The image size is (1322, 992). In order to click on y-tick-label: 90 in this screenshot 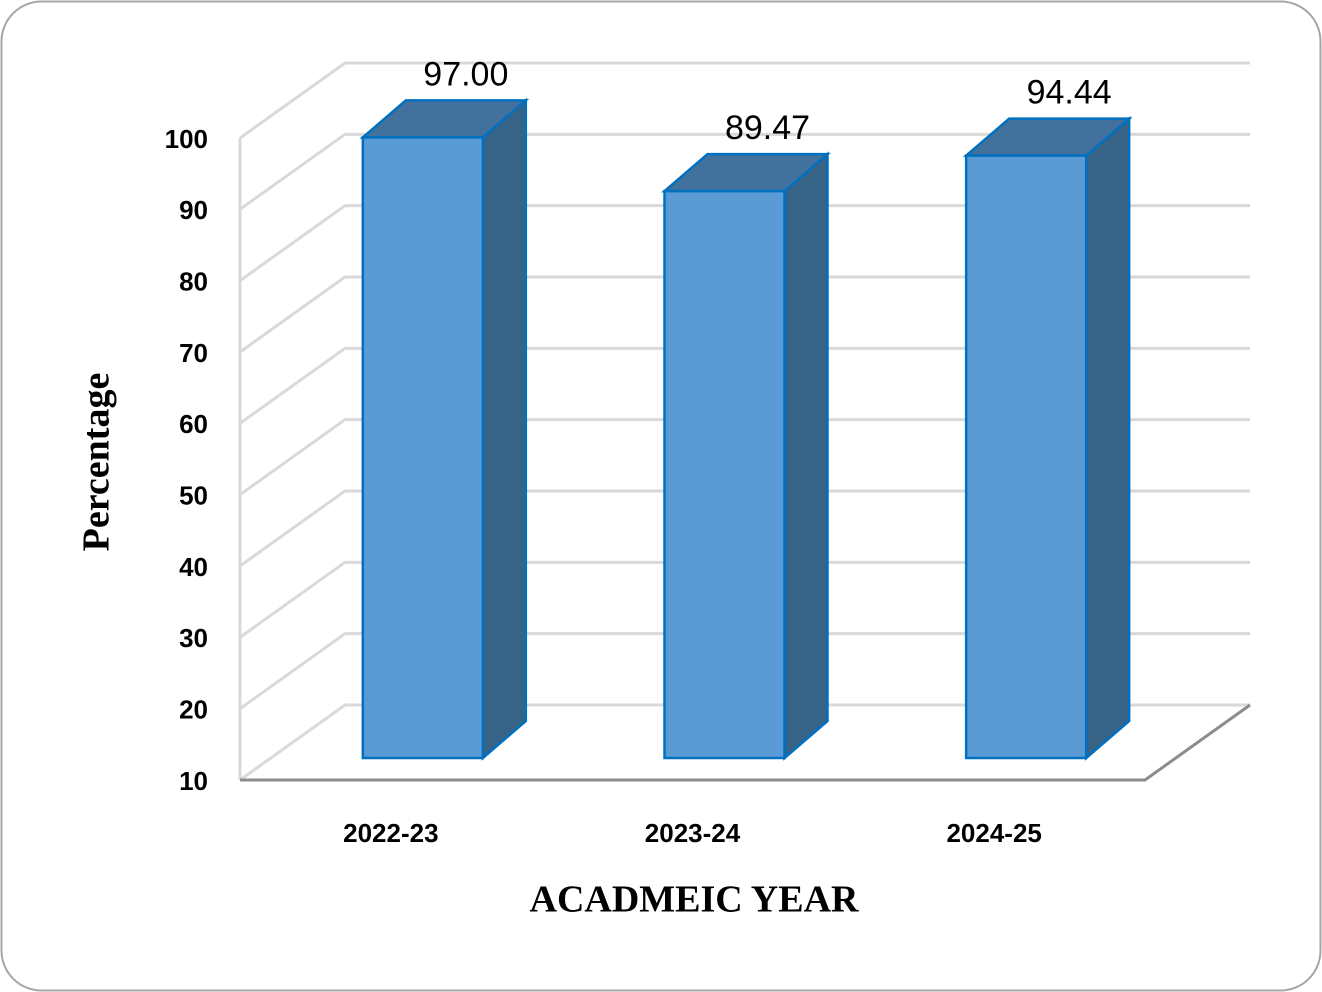, I will do `click(193, 210)`.